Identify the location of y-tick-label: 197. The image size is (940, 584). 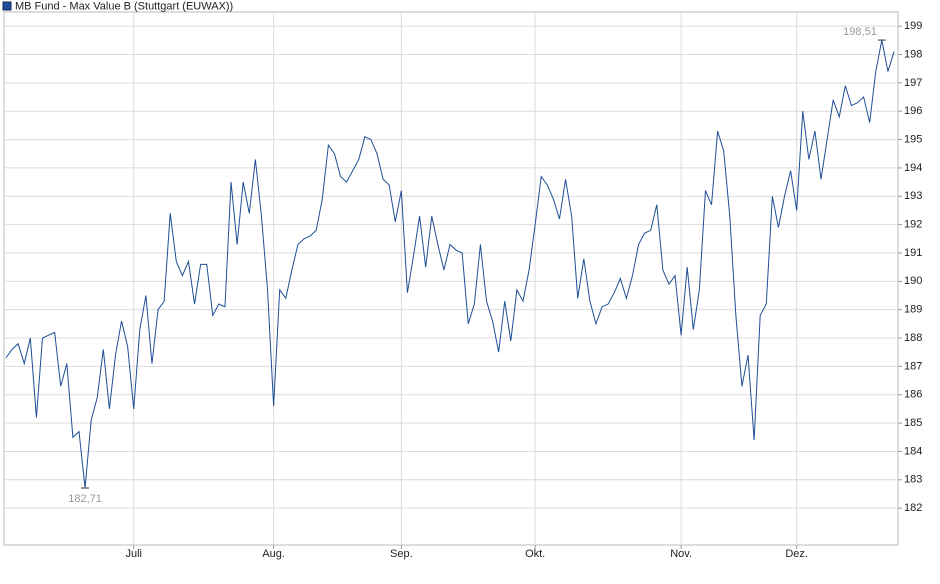
(913, 83).